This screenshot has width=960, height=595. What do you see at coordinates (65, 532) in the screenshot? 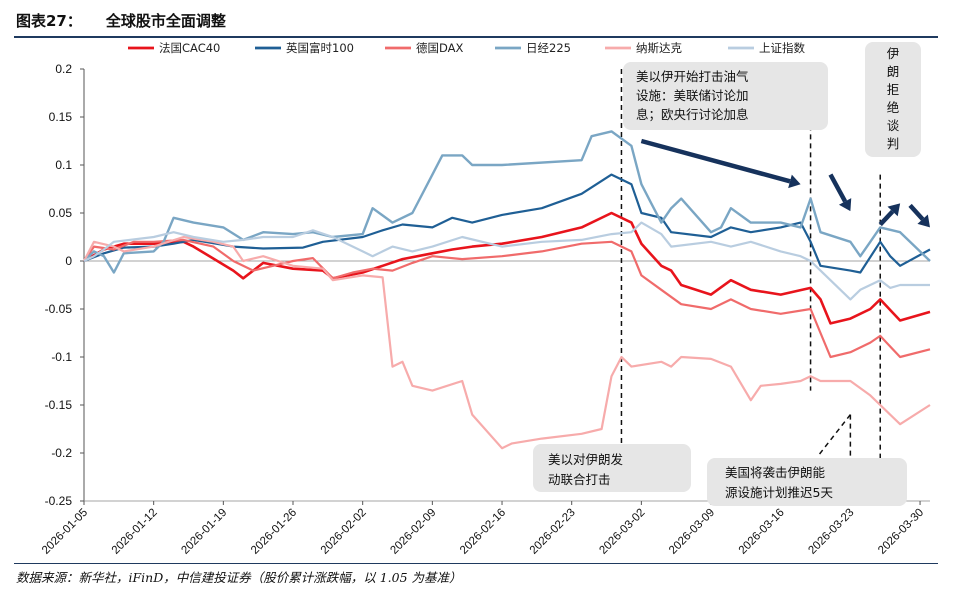
I see `x-tick-label: 2026-01-05` at bounding box center [65, 532].